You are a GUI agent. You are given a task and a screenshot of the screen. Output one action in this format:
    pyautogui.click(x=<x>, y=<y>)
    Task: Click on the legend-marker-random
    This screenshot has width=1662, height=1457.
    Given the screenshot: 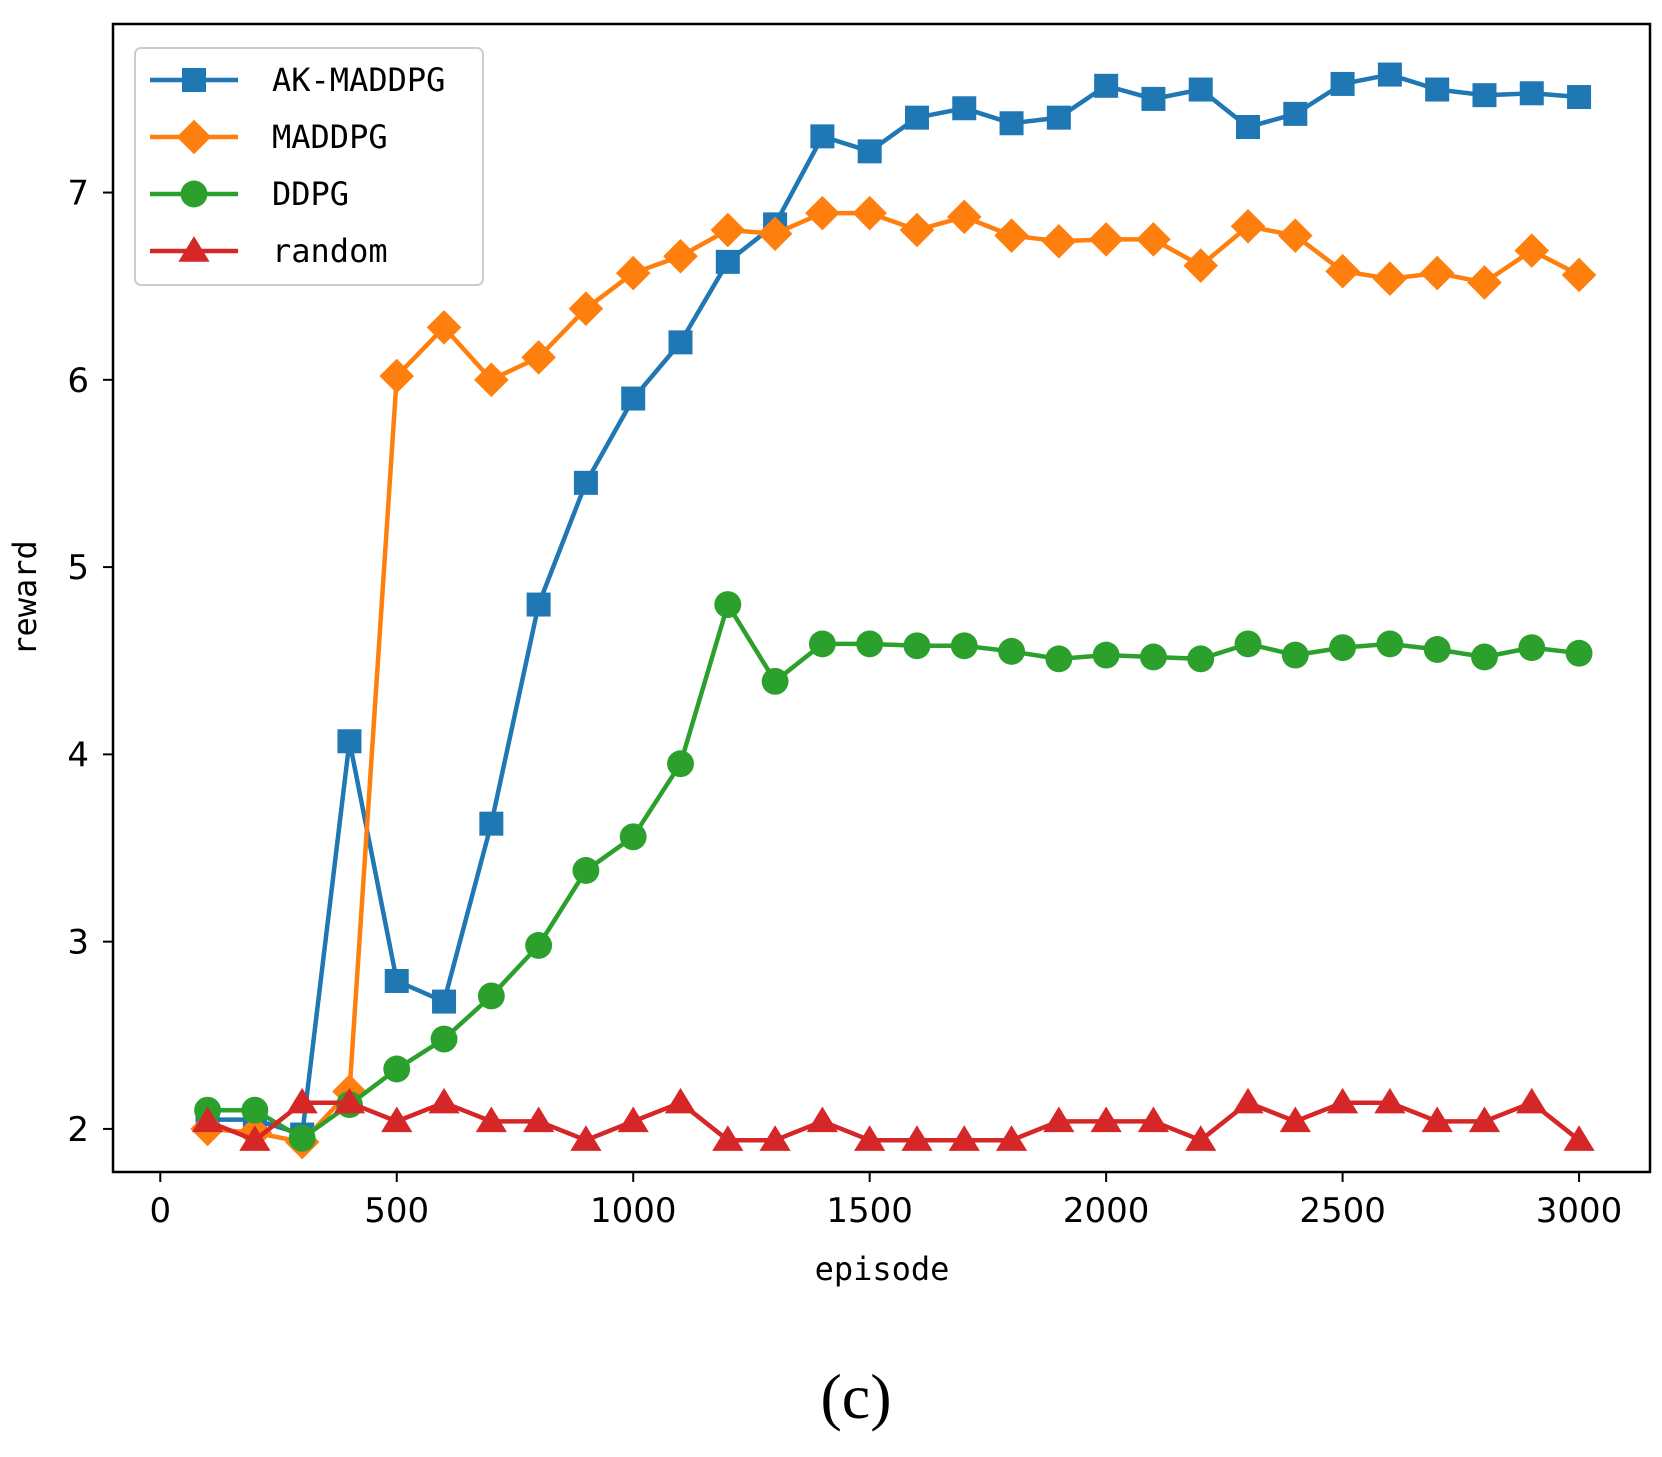 What is the action you would take?
    pyautogui.click(x=194, y=249)
    